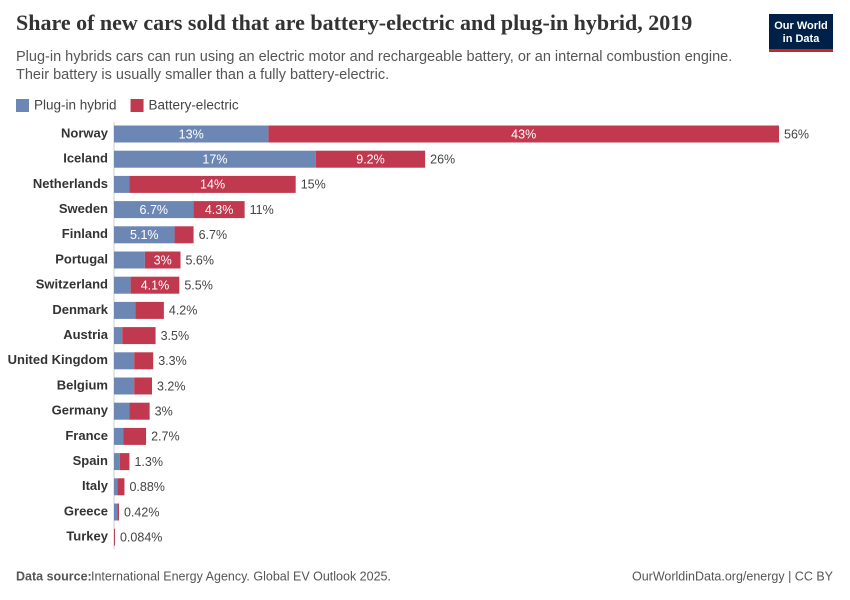  Describe the element at coordinates (171, 386) in the screenshot. I see `total-label: 3.2%` at that location.